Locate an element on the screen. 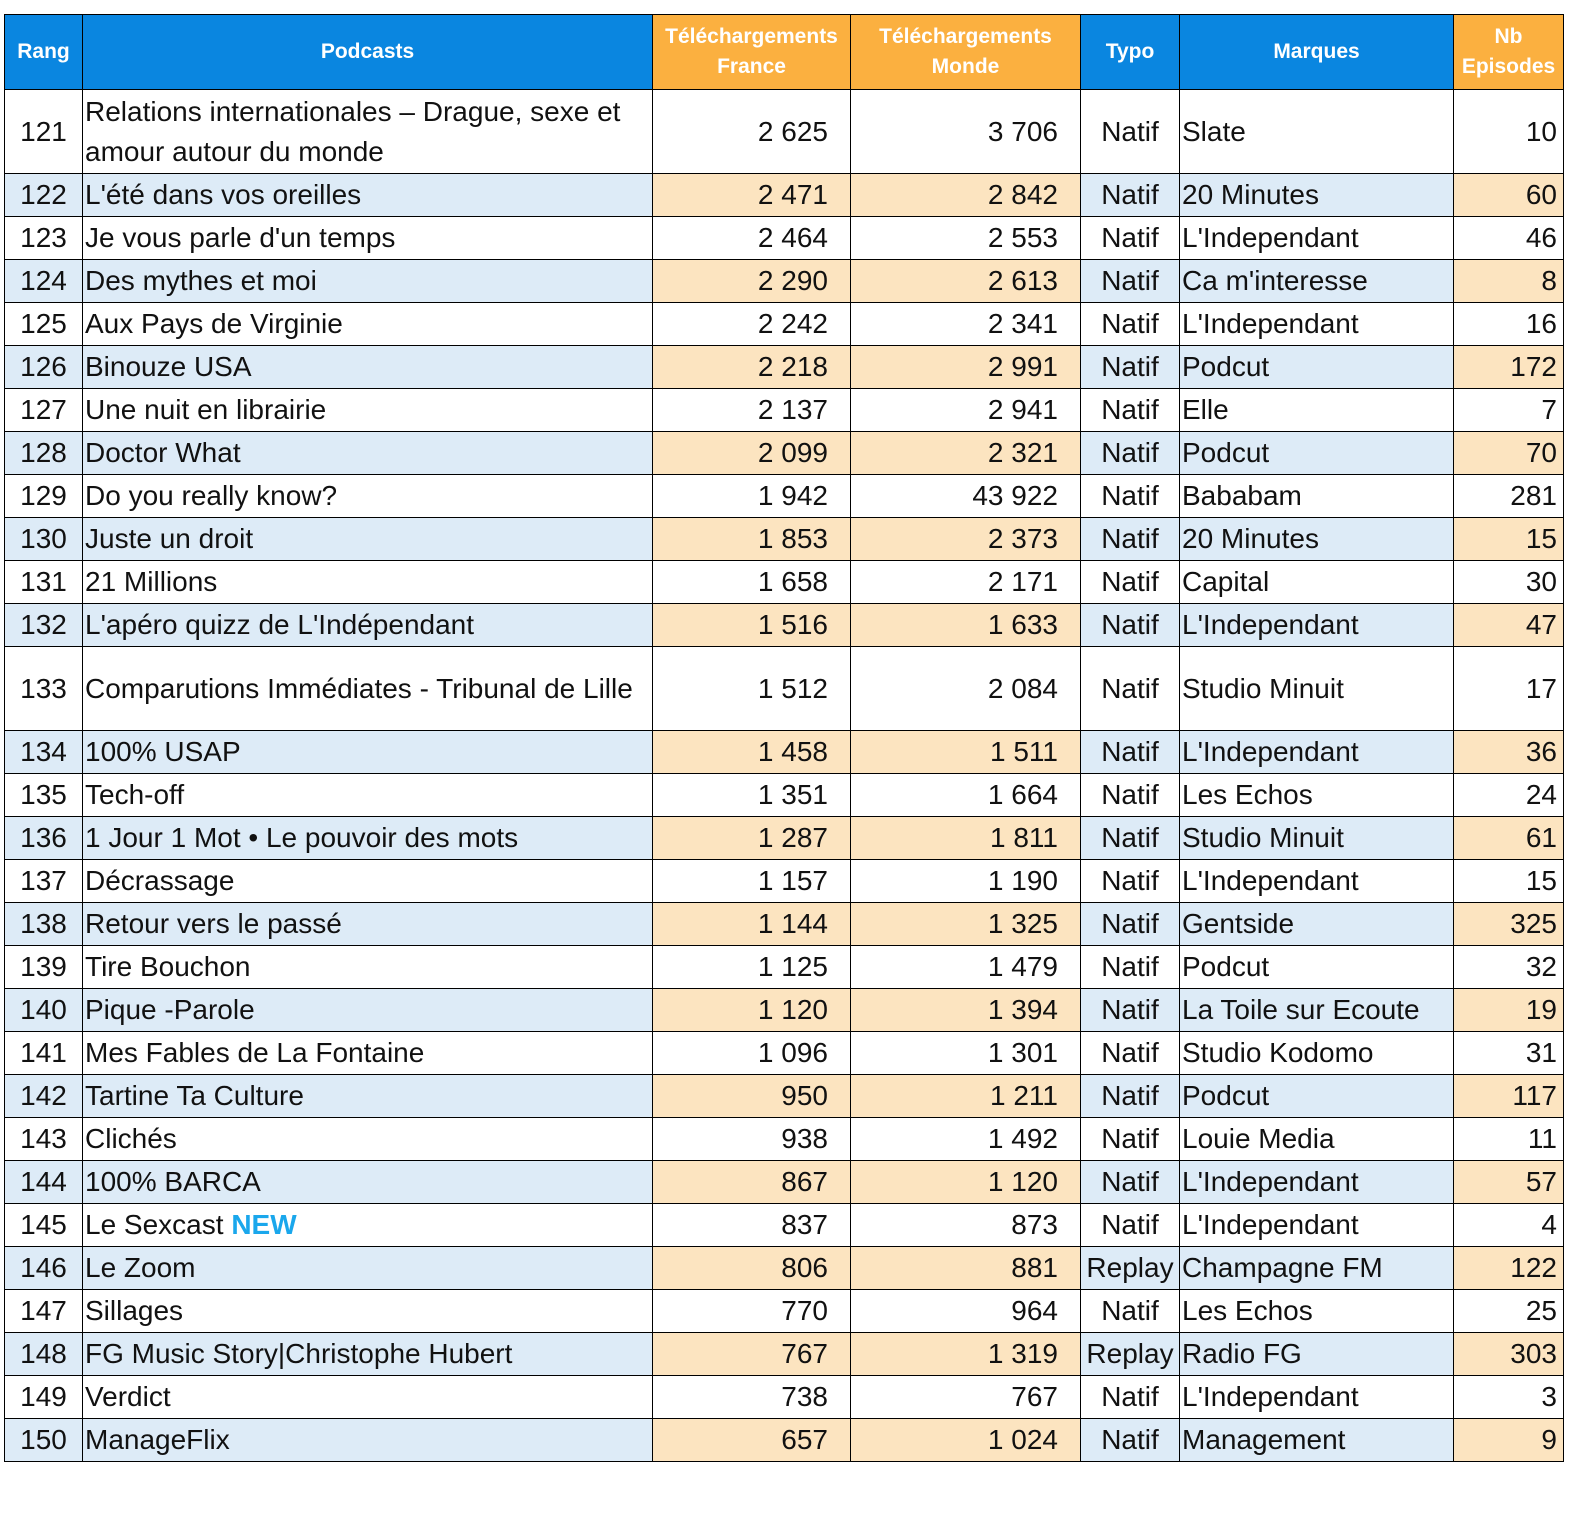 This screenshot has width=1583, height=1517. brand-cell: Gentside is located at coordinates (1316, 924).